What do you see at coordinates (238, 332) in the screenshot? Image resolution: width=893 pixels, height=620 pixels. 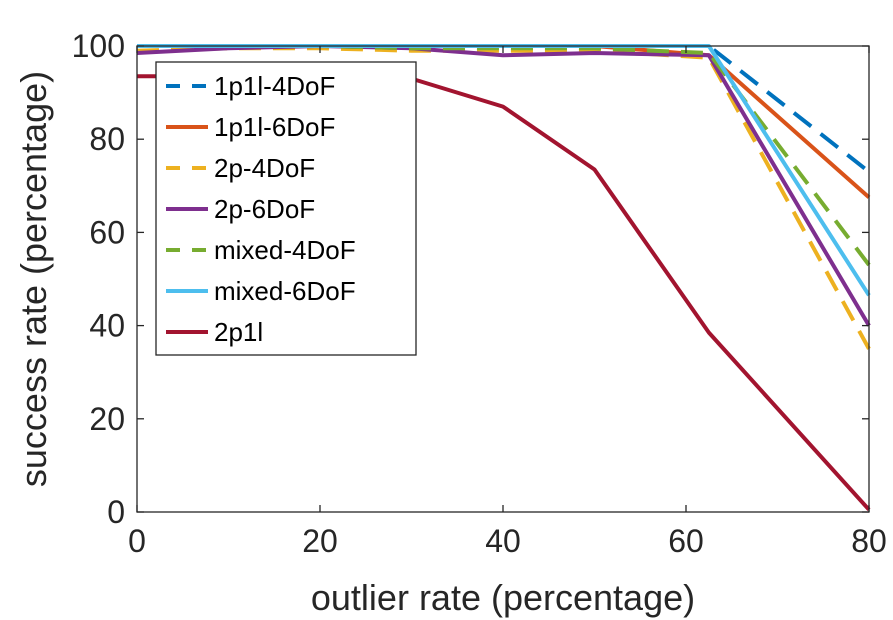 I see `legend-label: 2p1l` at bounding box center [238, 332].